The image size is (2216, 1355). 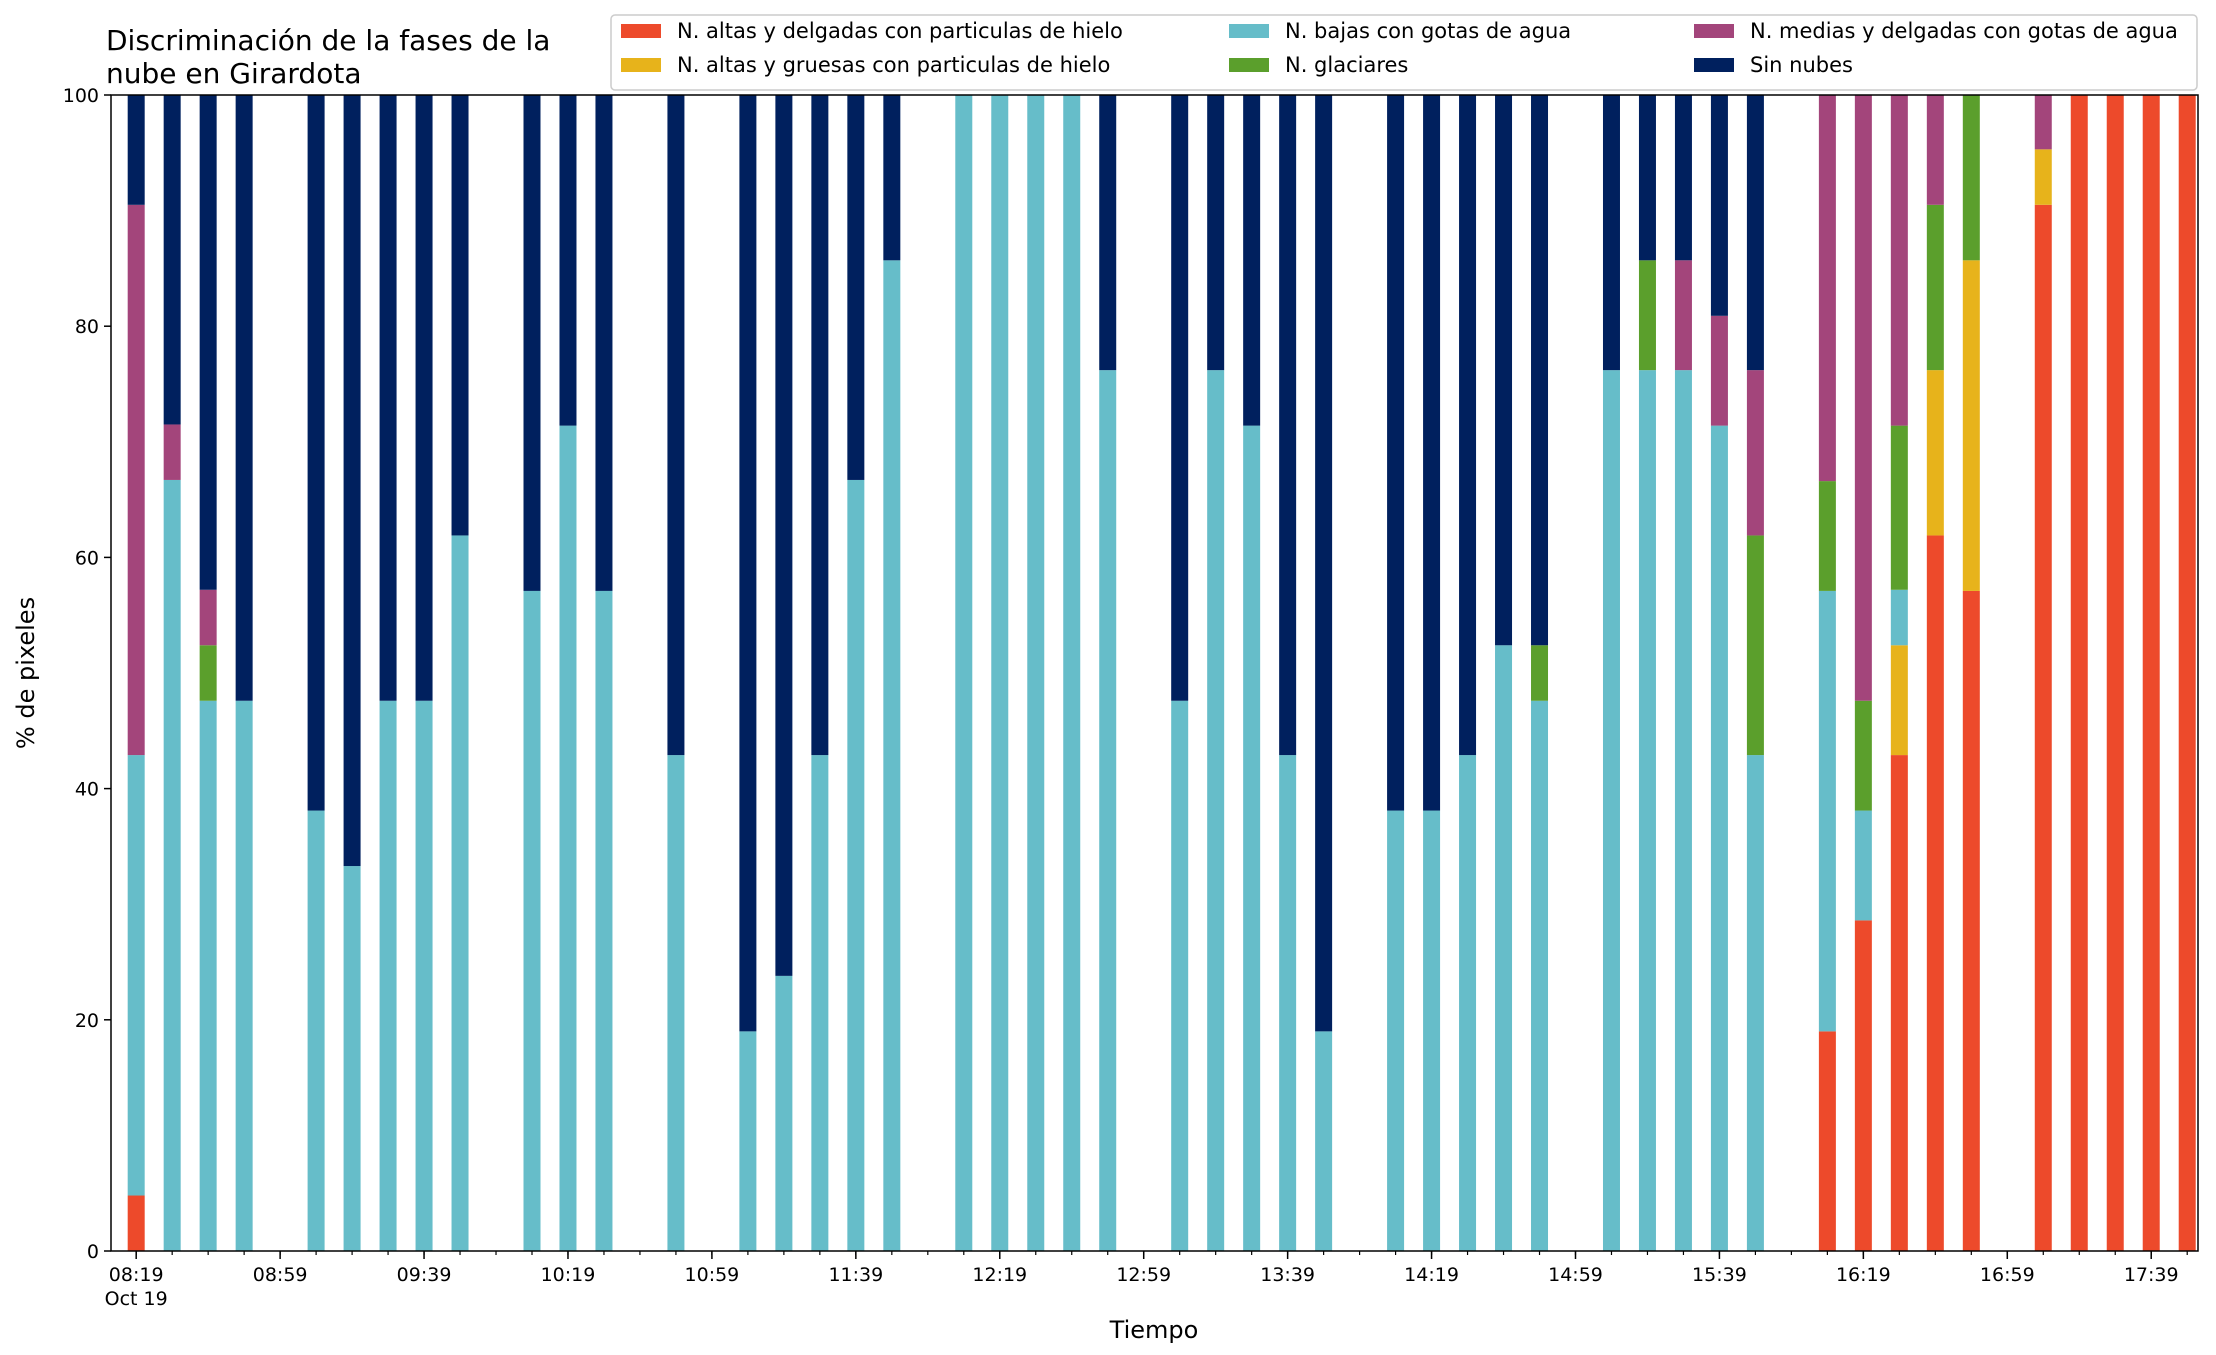 What do you see at coordinates (2151, 1275) in the screenshot?
I see `x-tick-label: 17:39` at bounding box center [2151, 1275].